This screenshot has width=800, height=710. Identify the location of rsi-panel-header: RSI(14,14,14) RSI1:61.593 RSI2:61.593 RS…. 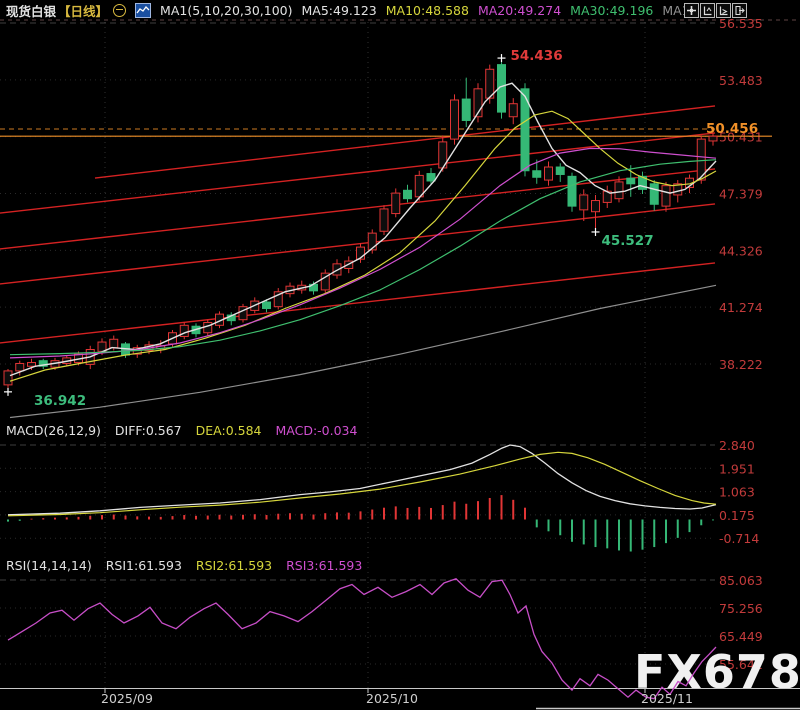
(189, 565).